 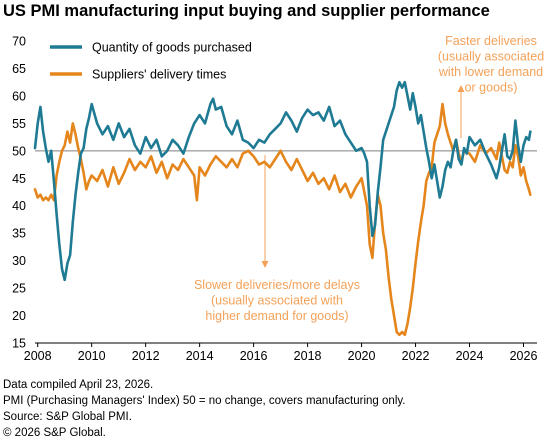 What do you see at coordinates (19, 42) in the screenshot?
I see `y-tick-label: 70` at bounding box center [19, 42].